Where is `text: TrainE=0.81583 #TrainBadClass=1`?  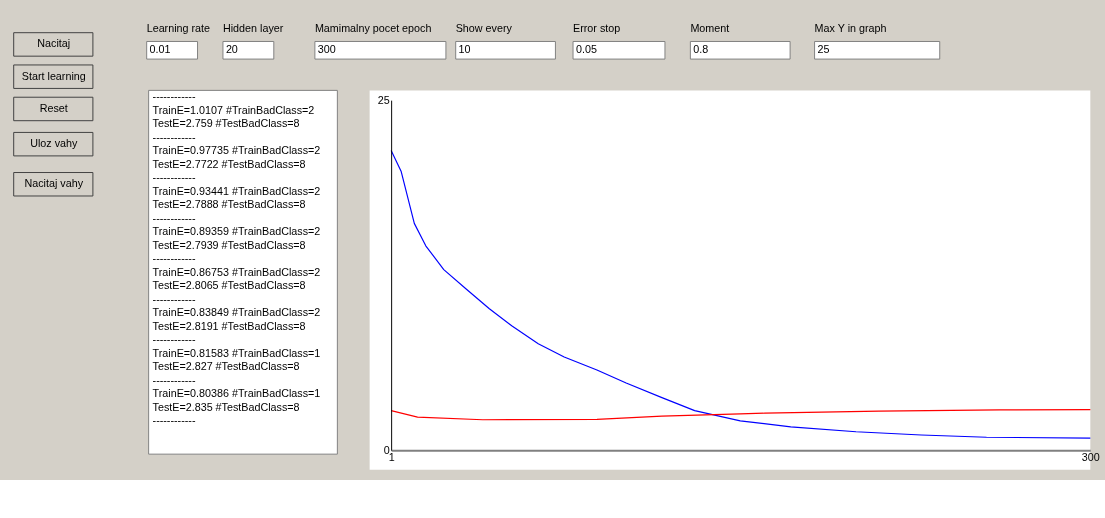 text: TrainE=0.81583 #TrainBadClass=1 is located at coordinates (236, 352).